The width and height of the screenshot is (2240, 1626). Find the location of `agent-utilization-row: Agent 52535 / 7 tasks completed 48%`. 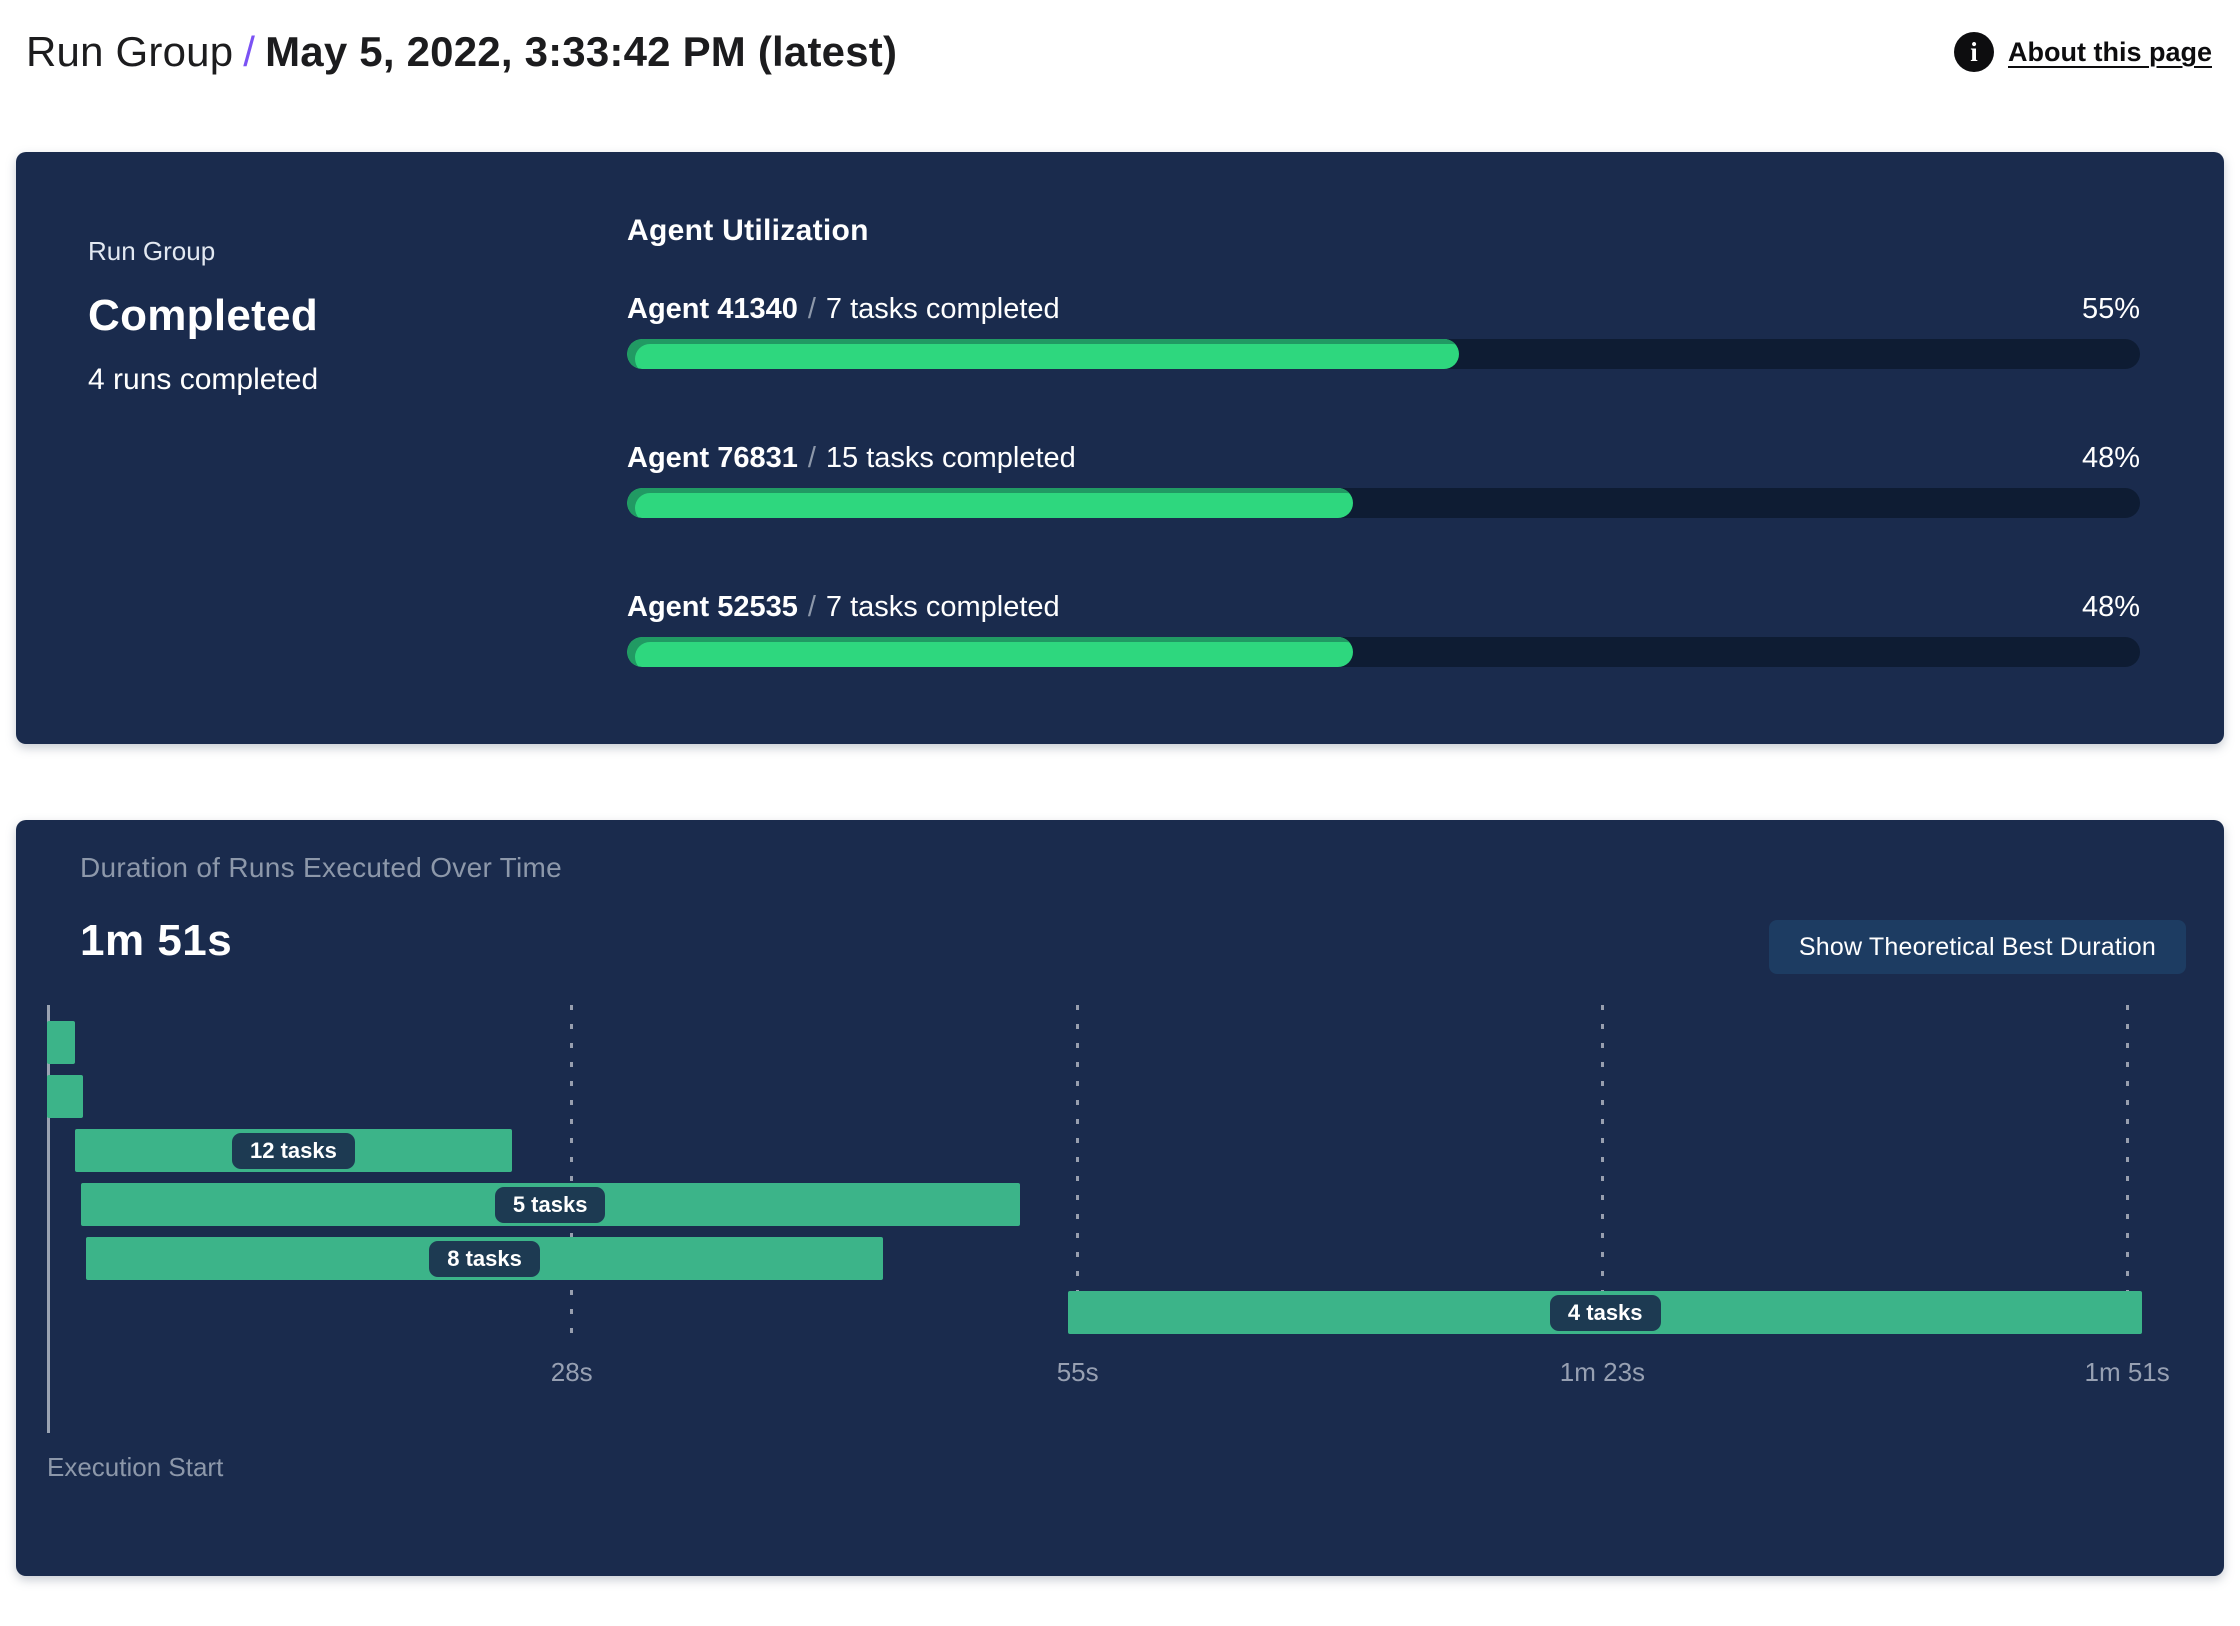

agent-utilization-row: Agent 52535 / 7 tasks completed 48% is located at coordinates (1383, 628).